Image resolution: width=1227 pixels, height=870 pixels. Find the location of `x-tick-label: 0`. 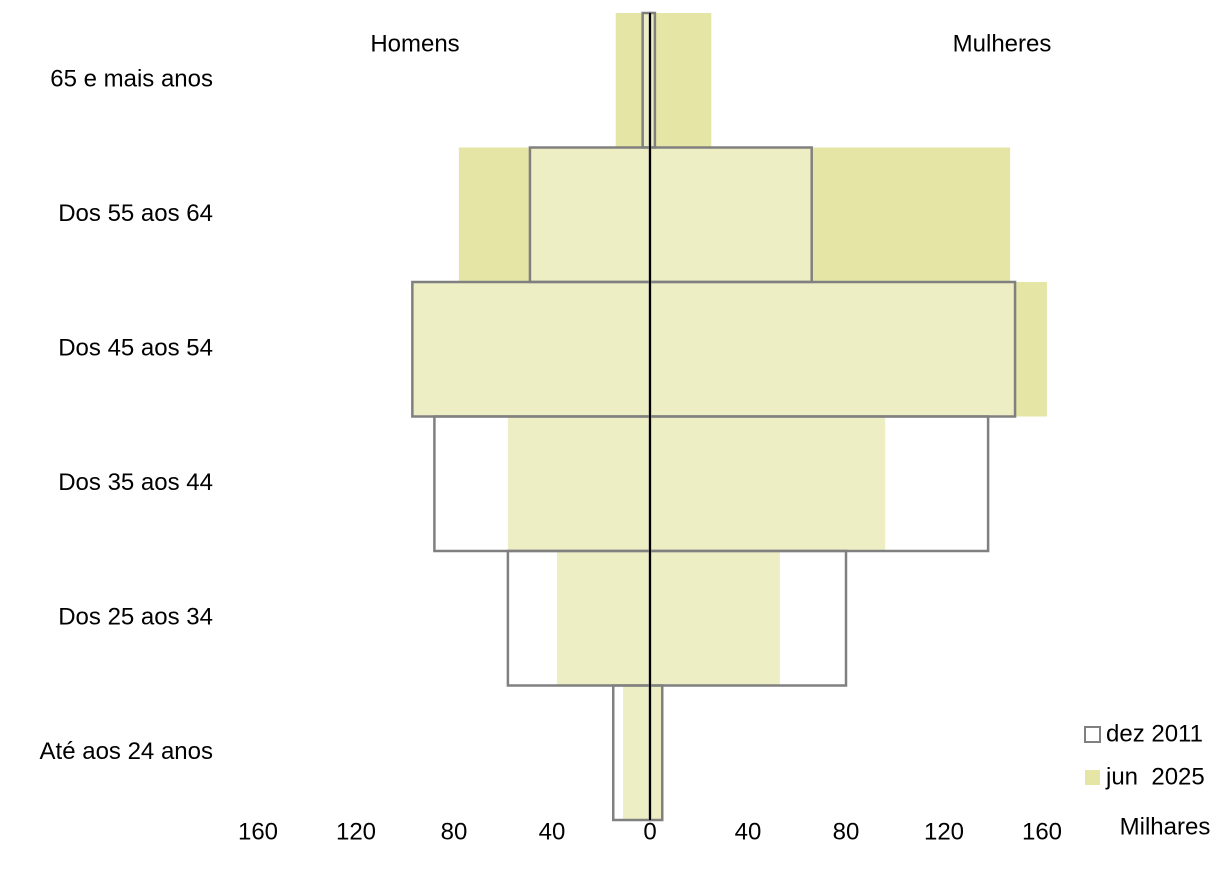

x-tick-label: 0 is located at coordinates (649, 831).